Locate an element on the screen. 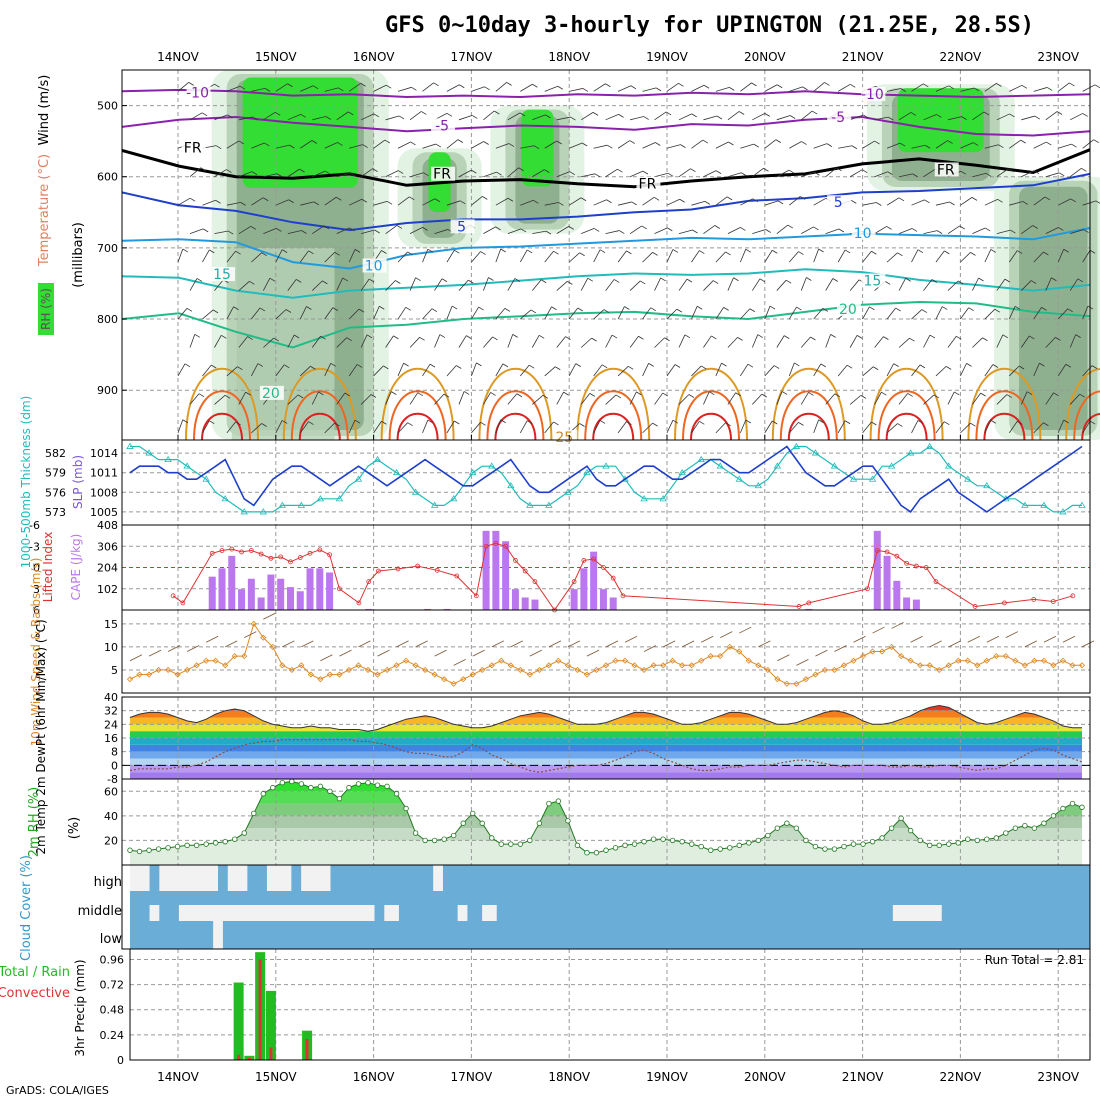 Image resolution: width=1100 pixels, height=1100 pixels. contour-label: -10 is located at coordinates (872, 95).